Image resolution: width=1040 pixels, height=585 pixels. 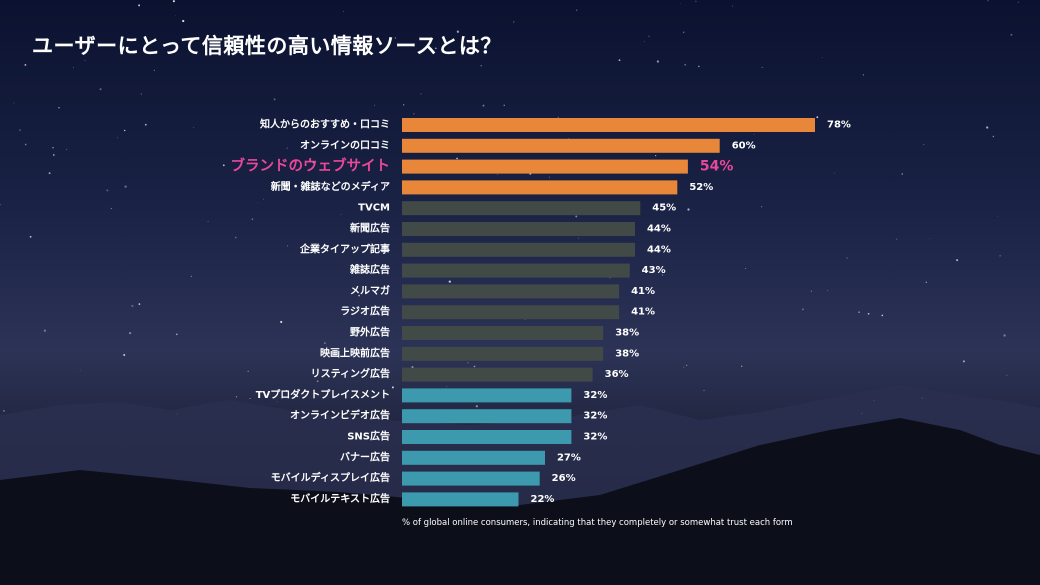 I want to click on value-label: 78%, so click(x=839, y=125).